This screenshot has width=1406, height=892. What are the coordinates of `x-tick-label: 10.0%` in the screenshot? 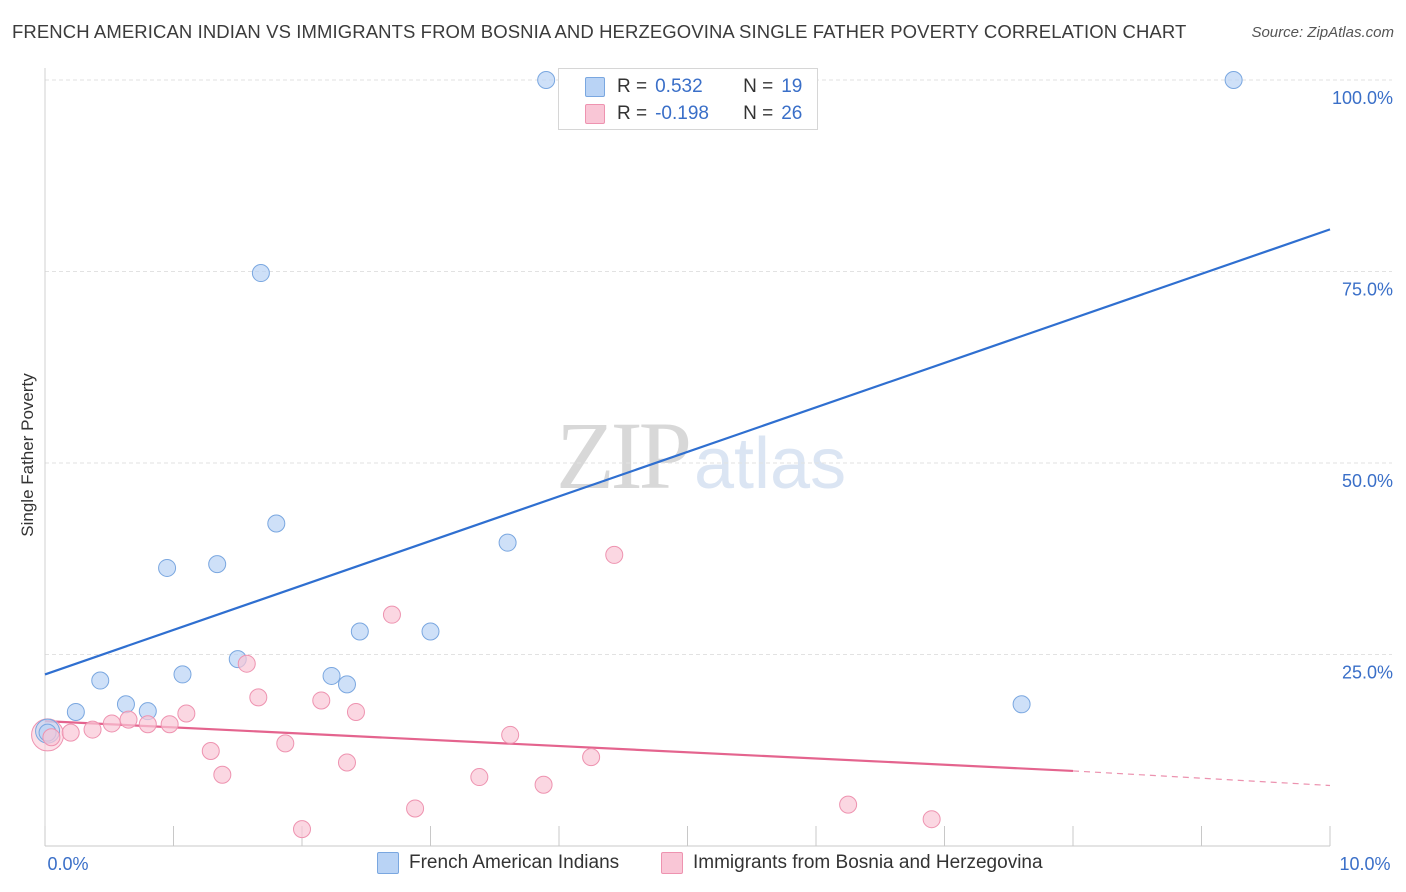 It's located at (1364, 864).